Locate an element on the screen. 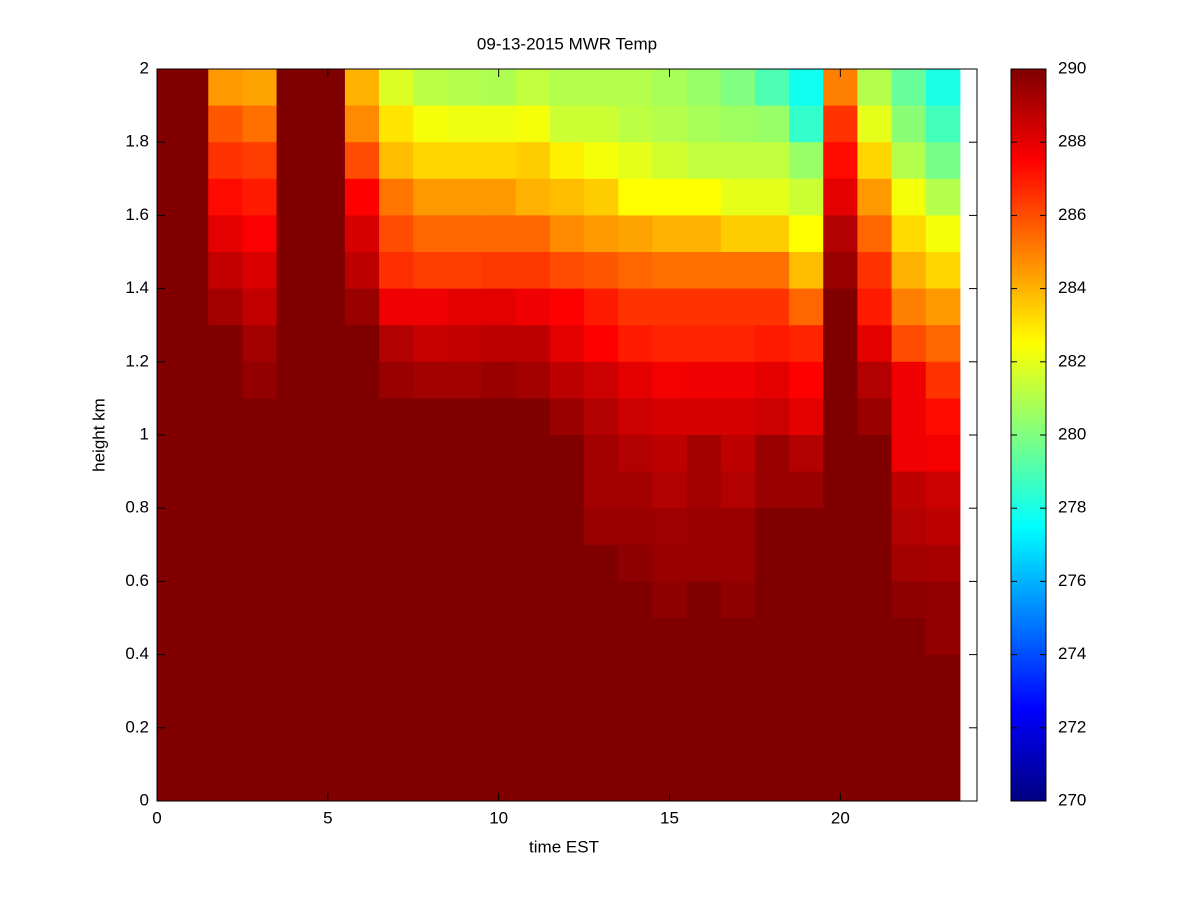  y-tick-label: 1.8 is located at coordinates (137, 141).